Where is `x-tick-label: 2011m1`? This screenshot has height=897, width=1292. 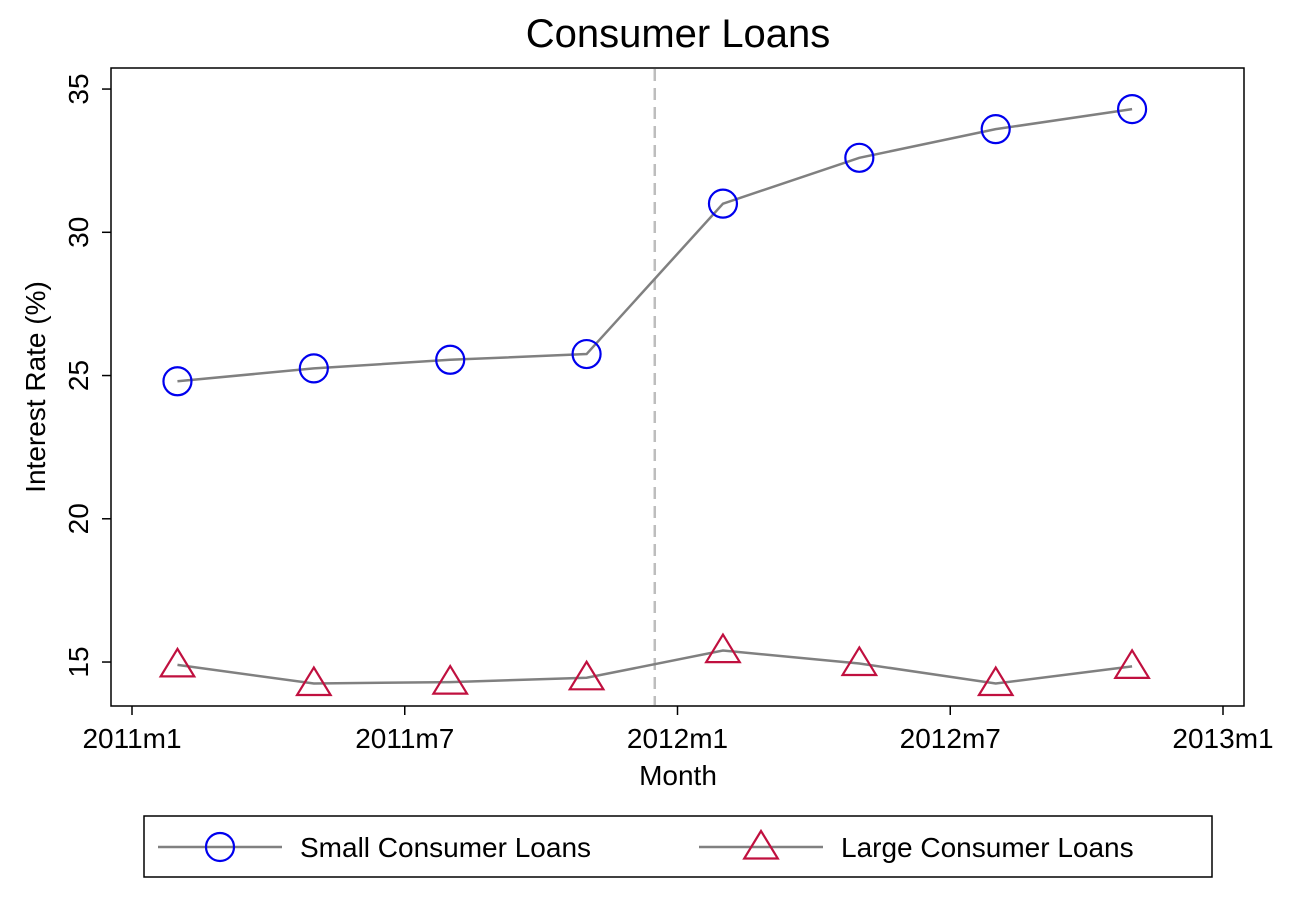 x-tick-label: 2011m1 is located at coordinates (131, 738).